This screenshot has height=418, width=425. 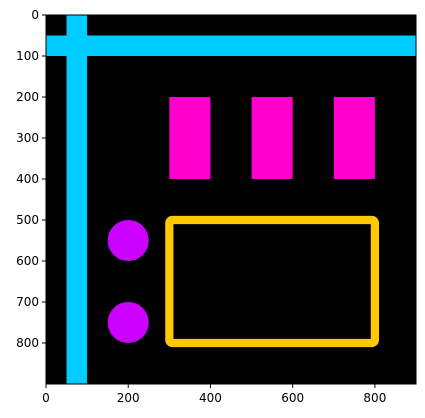 I want to click on y-axis: 0 100 200 300 400 500 600 700 800, so click(x=31, y=179).